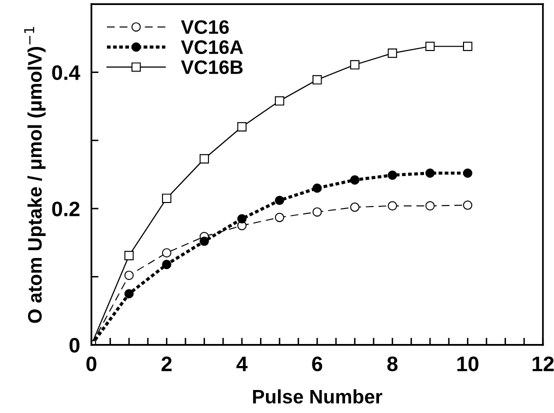 This screenshot has width=554, height=413. Describe the element at coordinates (91, 364) in the screenshot. I see `x-tick-label: 0` at that location.